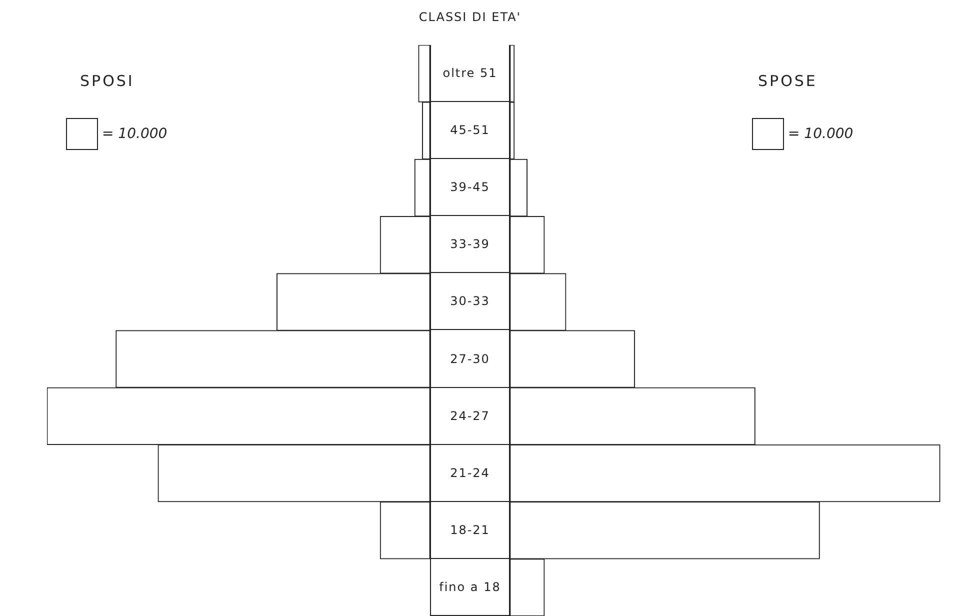  I want to click on y-tick-label: 24-27, so click(470, 416).